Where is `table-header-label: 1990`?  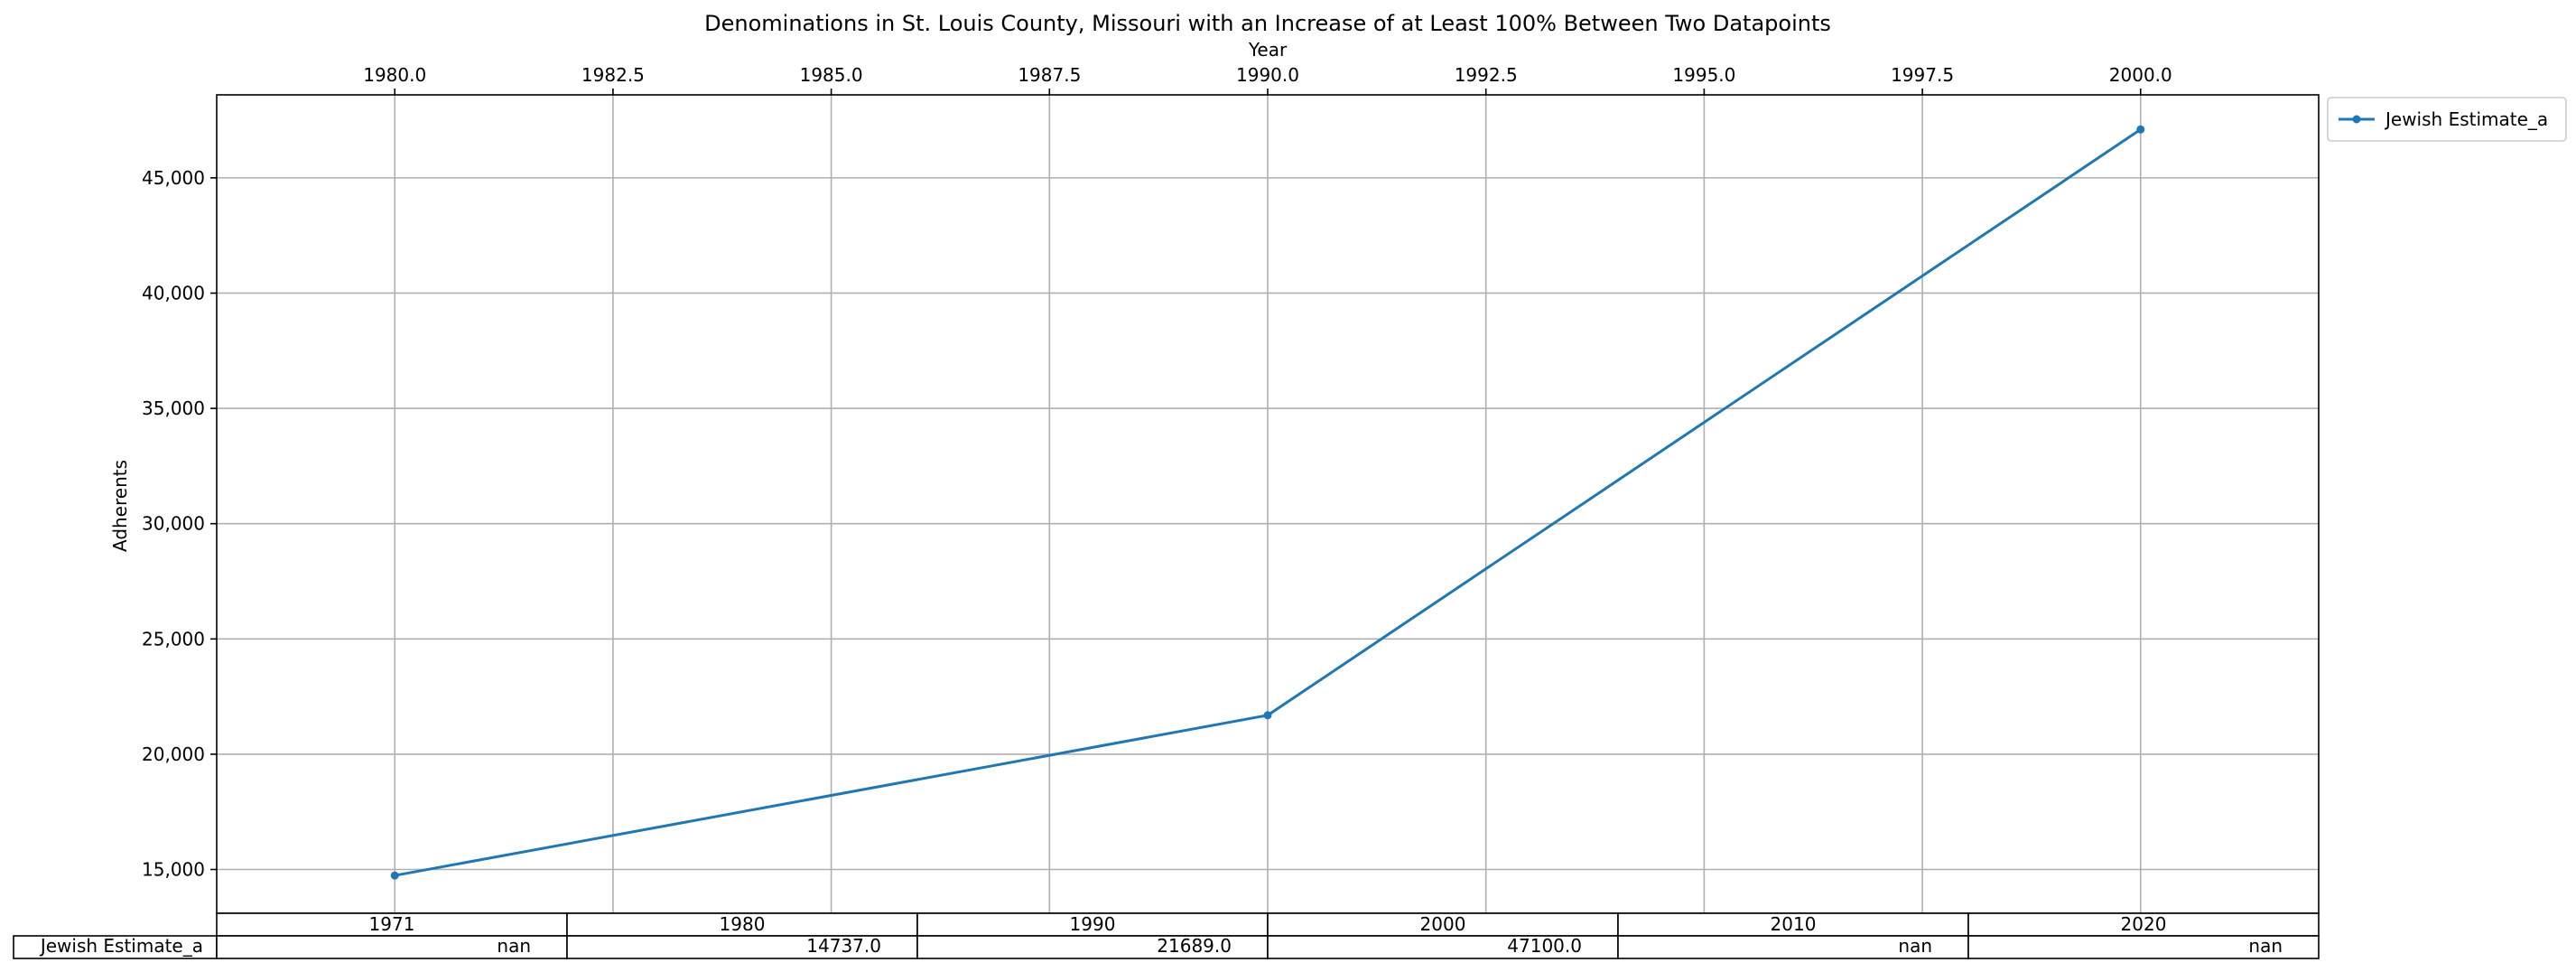 table-header-label: 1990 is located at coordinates (1093, 924).